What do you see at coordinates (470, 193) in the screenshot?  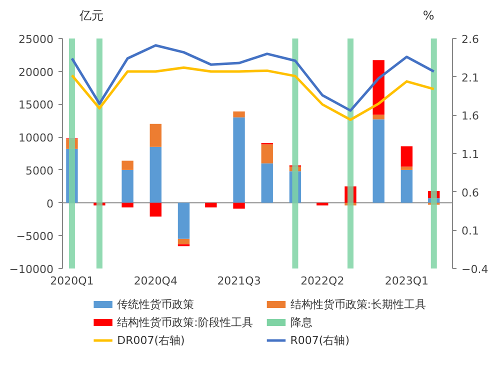 I see `y2-tick-label: 0.6` at bounding box center [470, 193].